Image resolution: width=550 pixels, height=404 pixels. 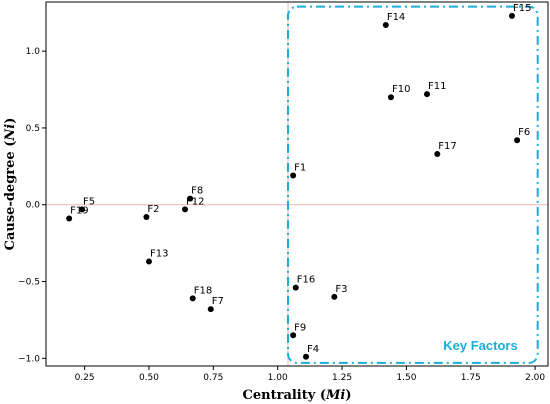 I want to click on data-point-label: F8, so click(x=197, y=191).